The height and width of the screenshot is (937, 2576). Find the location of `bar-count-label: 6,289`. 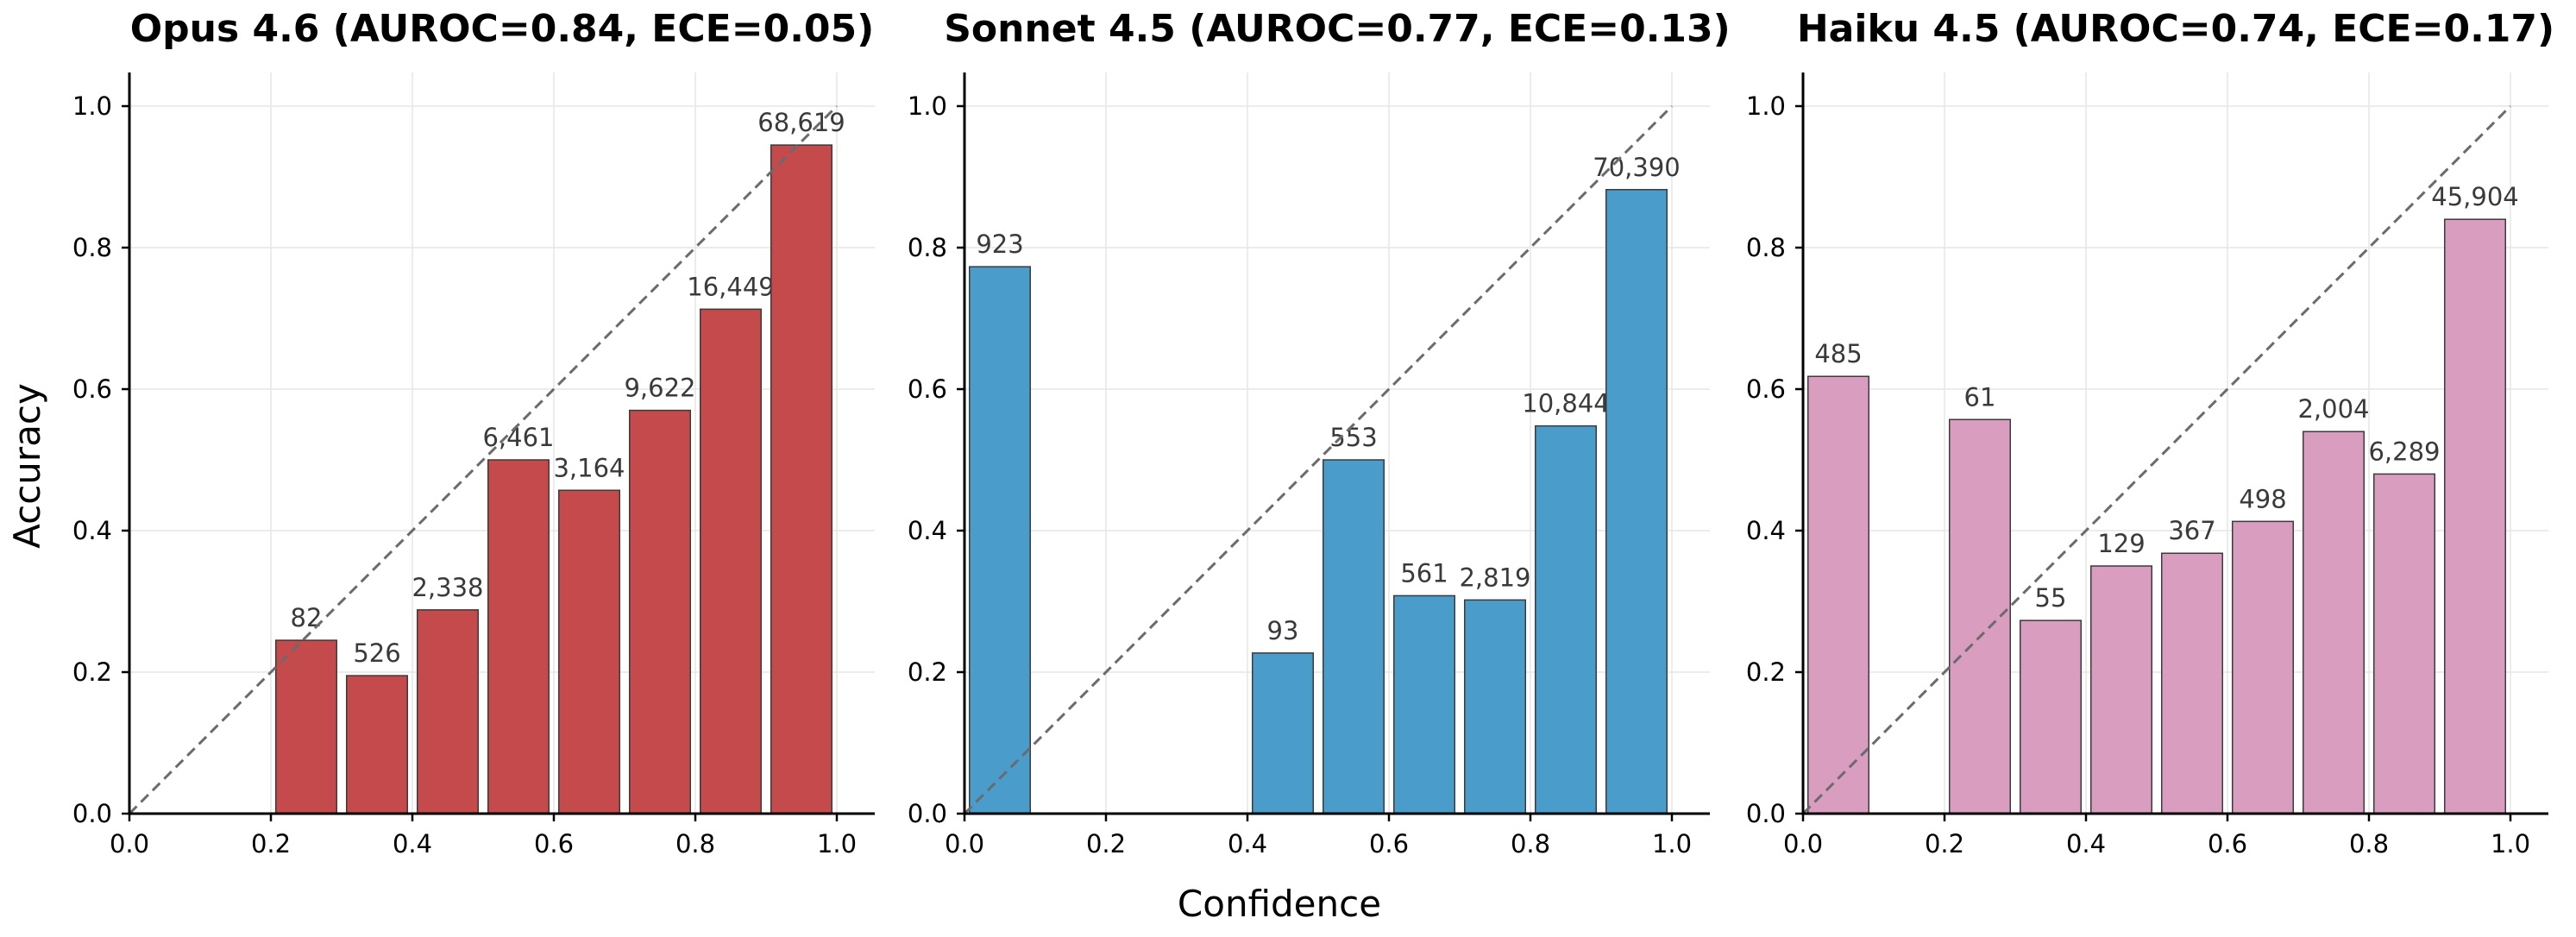

bar-count-label: 6,289 is located at coordinates (2404, 451).